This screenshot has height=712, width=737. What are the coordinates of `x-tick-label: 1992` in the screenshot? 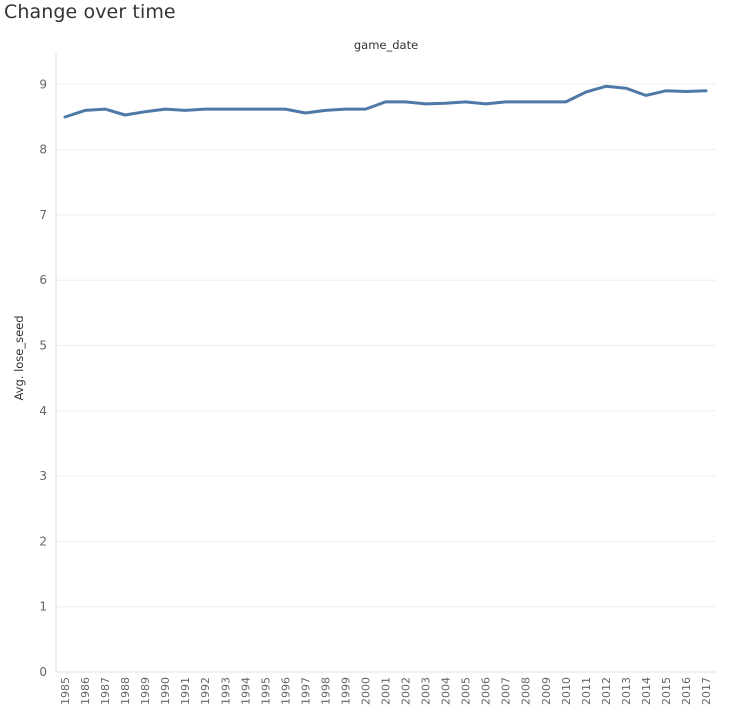 It's located at (205, 691).